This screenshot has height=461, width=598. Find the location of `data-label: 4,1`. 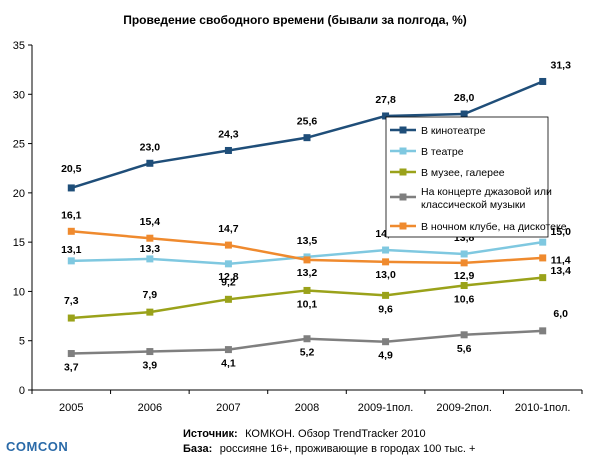

data-label: 4,1 is located at coordinates (228, 364).